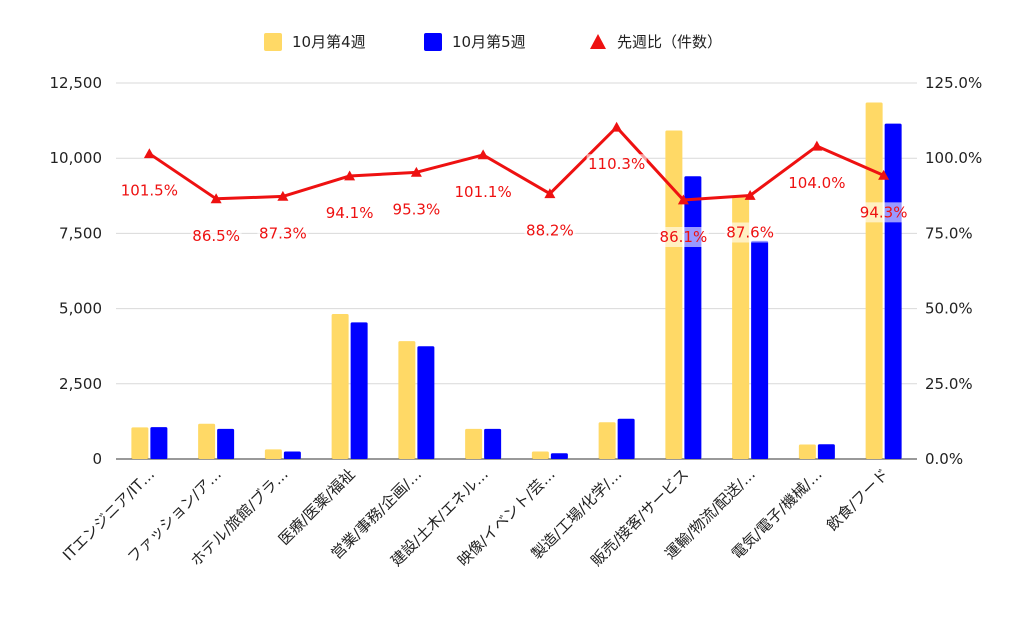 Image resolution: width=1024 pixels, height=633 pixels. Describe the element at coordinates (516, 163) in the screenshot. I see `ratio-line` at that location.